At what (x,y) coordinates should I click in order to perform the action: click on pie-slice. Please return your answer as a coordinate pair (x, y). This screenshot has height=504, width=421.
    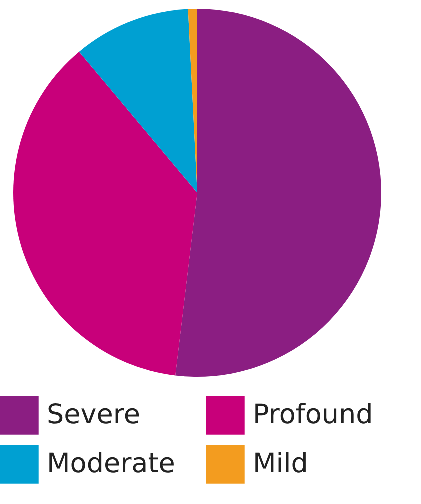
    Looking at the image, I should click on (138, 101).